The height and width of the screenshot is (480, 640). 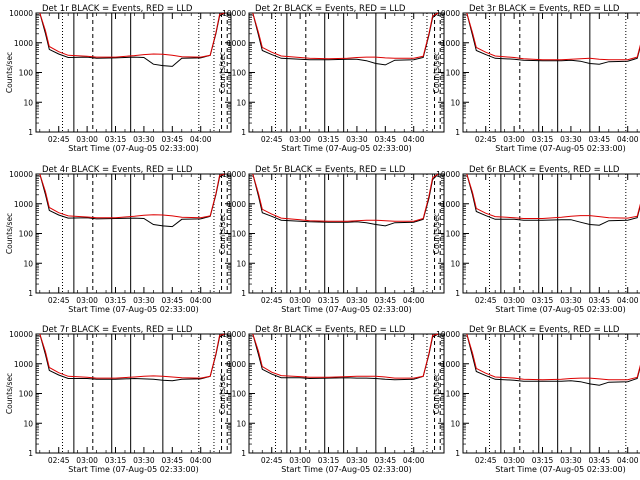 I want to click on panel-title: Det 7r BLACK = Events, RED = LLD, so click(x=117, y=330).